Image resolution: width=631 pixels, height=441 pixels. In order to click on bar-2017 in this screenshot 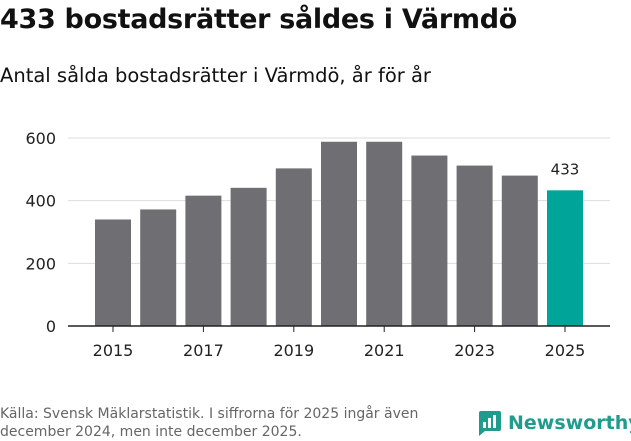, I will do `click(203, 260)`.